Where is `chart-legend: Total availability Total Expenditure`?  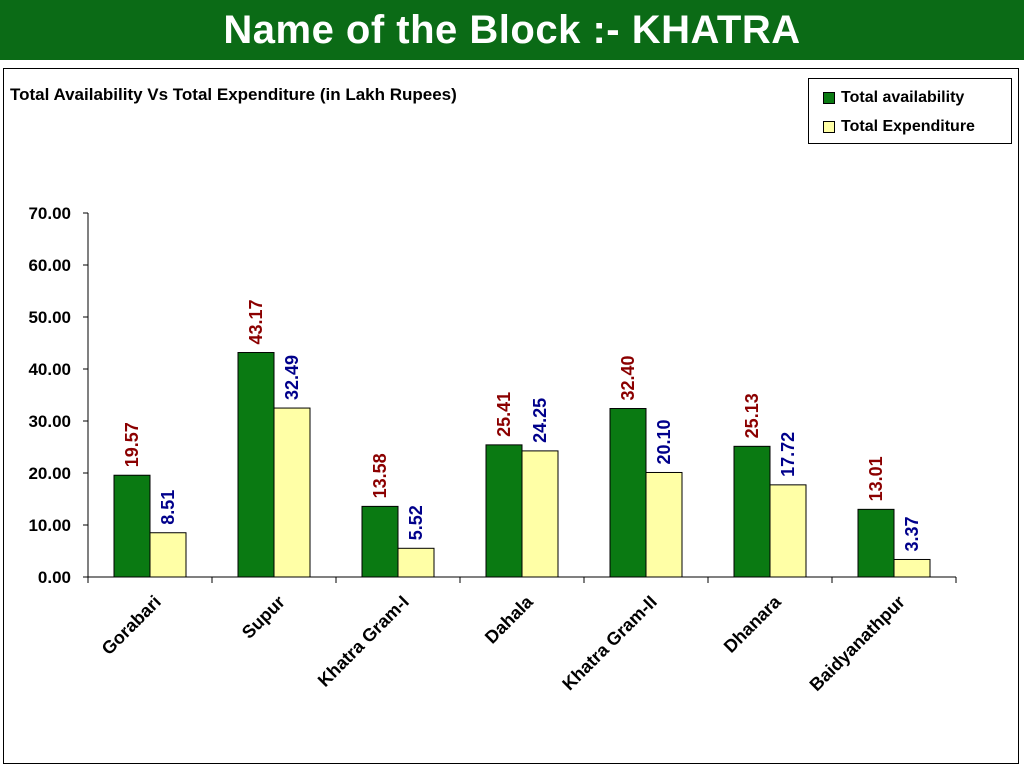
chart-legend: Total availability Total Expenditure is located at coordinates (910, 111).